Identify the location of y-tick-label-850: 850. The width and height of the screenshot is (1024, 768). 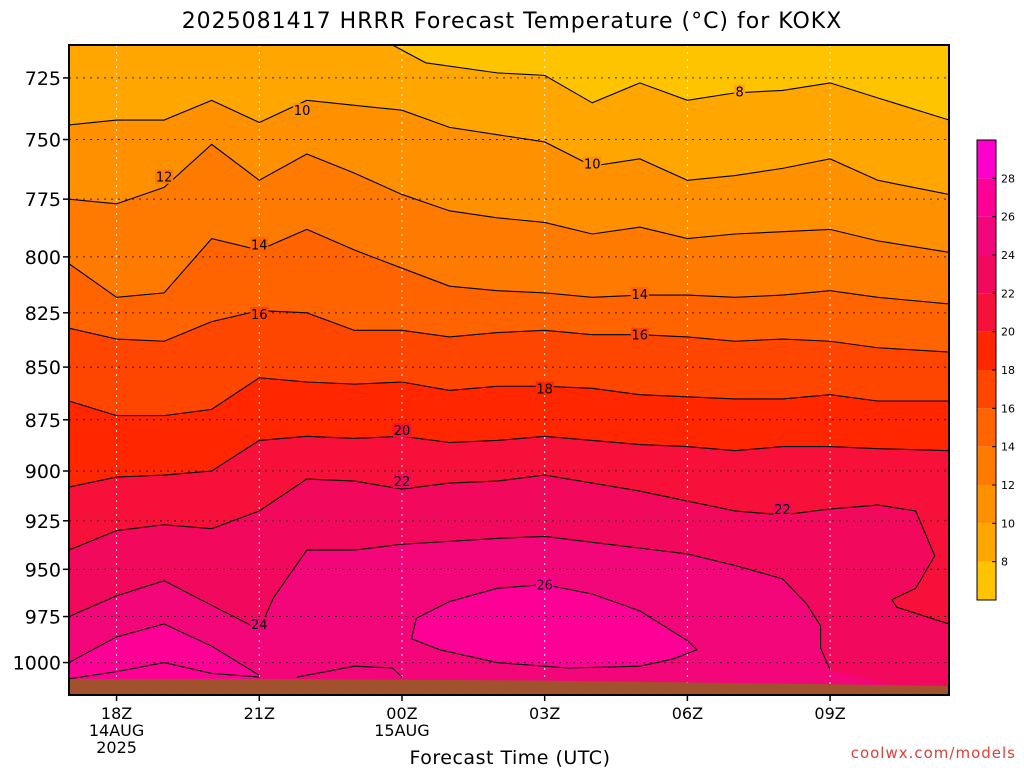
(43, 368).